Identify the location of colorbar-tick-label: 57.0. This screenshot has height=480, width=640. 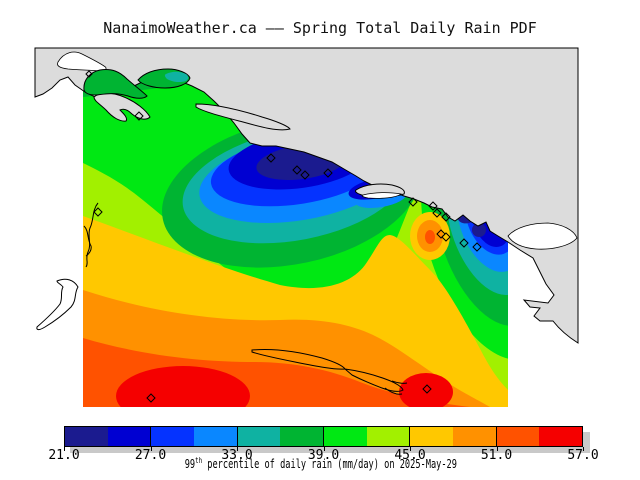
(583, 455).